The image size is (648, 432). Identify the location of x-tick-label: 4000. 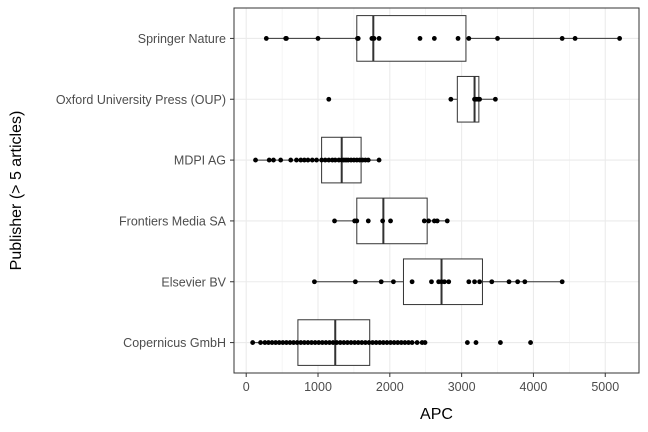
(534, 387).